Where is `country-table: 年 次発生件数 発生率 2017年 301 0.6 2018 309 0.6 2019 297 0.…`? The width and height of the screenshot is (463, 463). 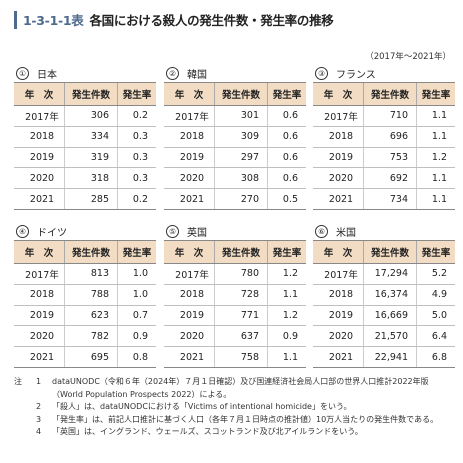 country-table: 年 次発生件数 発生率 2017年 301 0.6 2018 309 0.6 2019 297 0.… is located at coordinates (235, 146).